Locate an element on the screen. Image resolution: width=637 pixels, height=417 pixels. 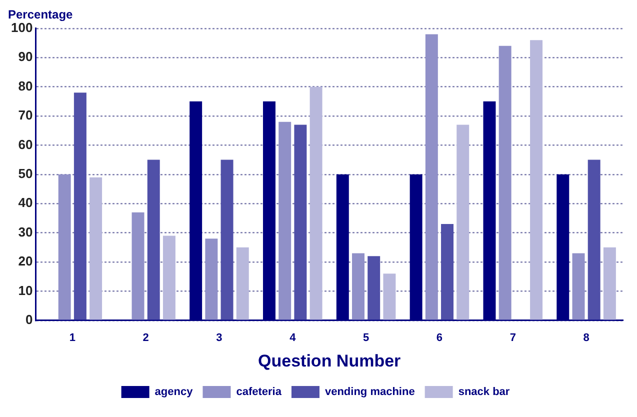
x-axis-title: Question Number is located at coordinates (330, 360).